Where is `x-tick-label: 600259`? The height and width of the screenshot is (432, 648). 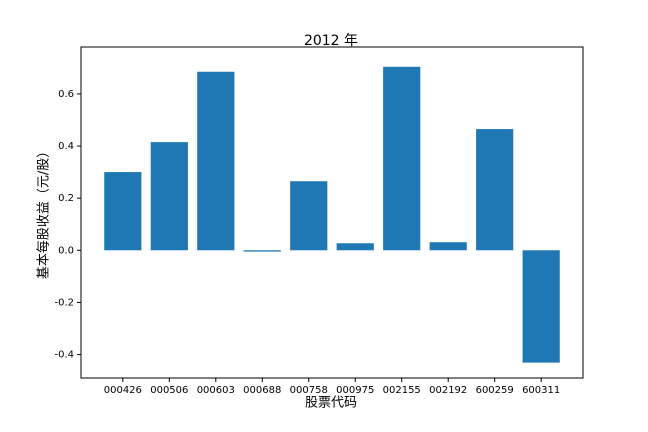
x-tick-label: 600259 is located at coordinates (495, 390).